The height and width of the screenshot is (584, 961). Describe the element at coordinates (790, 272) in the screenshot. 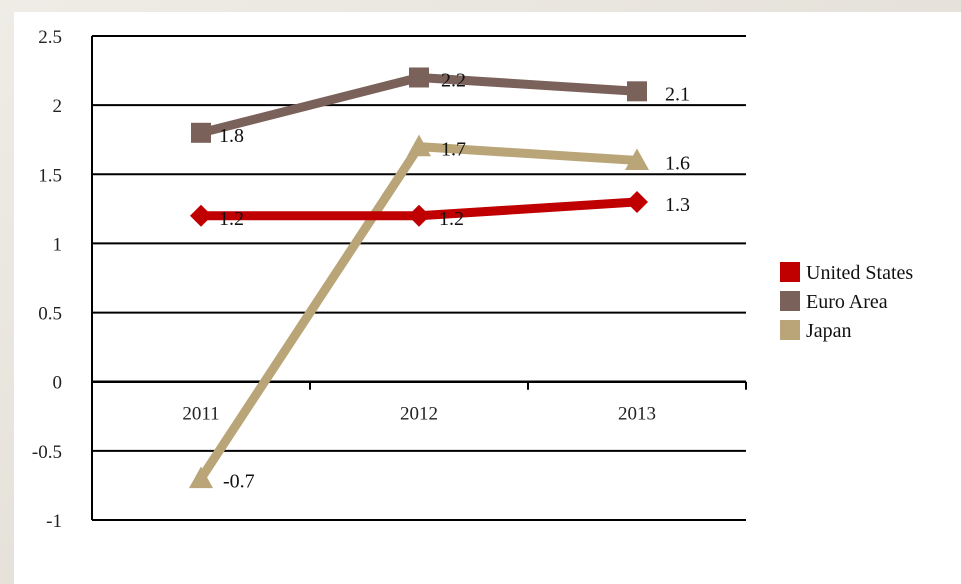

I see `legend-swatch-united-states` at that location.